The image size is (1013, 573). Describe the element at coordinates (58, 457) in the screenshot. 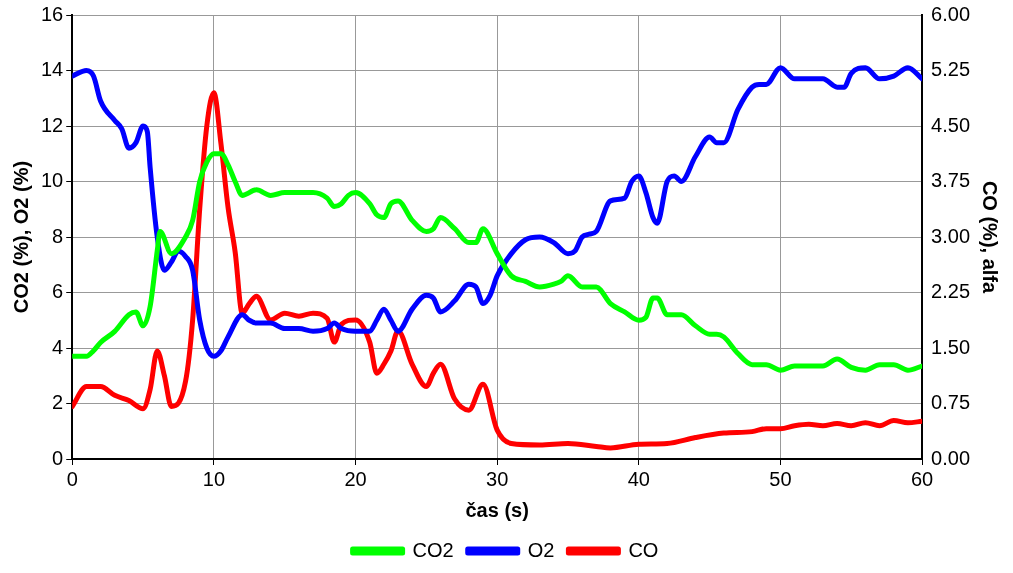

I see `y-tick-label: 0` at that location.